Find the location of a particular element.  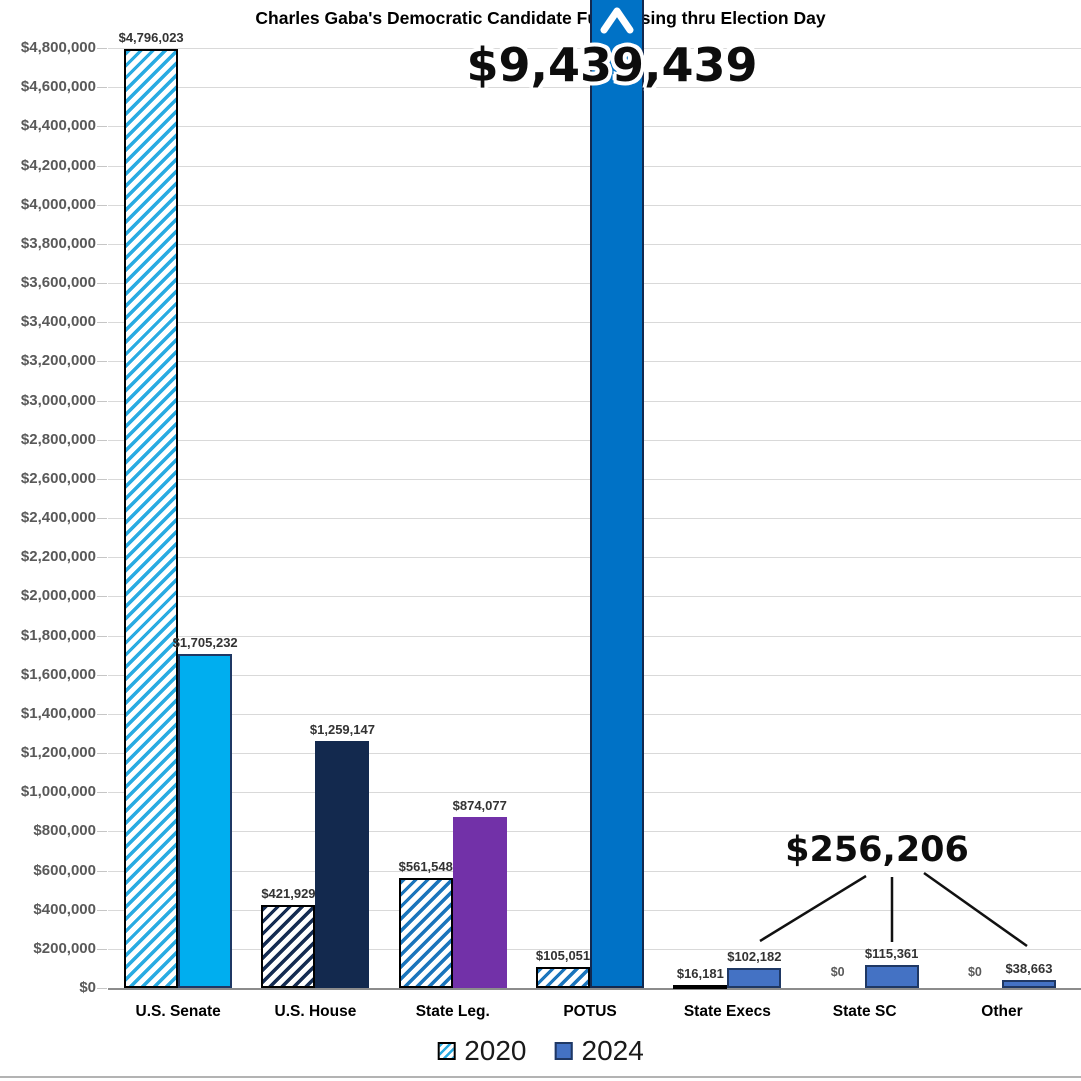

value-label-2024-state-leg: $874,077 is located at coordinates (479, 805).